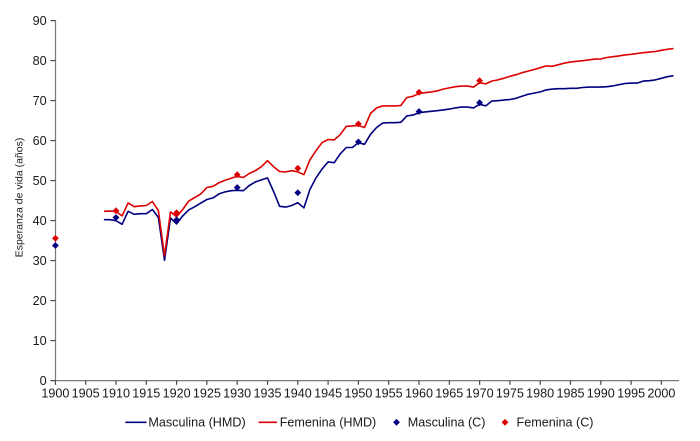 This screenshot has height=441, width=700. Describe the element at coordinates (661, 393) in the screenshot. I see `svg-text: 2000` at that location.